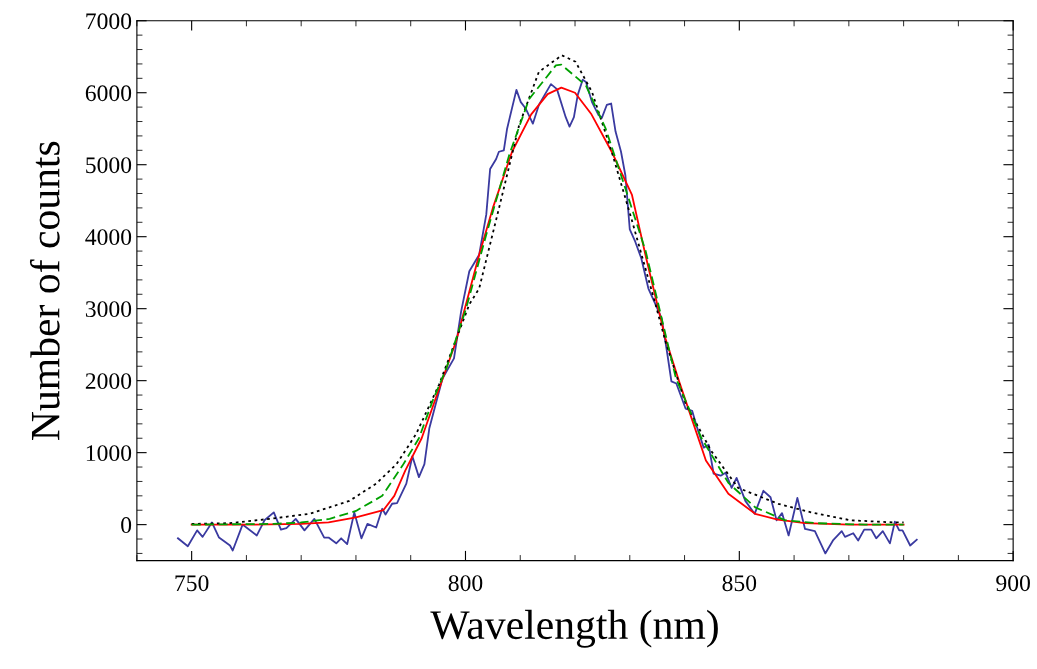 The image size is (1037, 669). Describe the element at coordinates (192, 583) in the screenshot. I see `x-tick-label: 750` at that location.